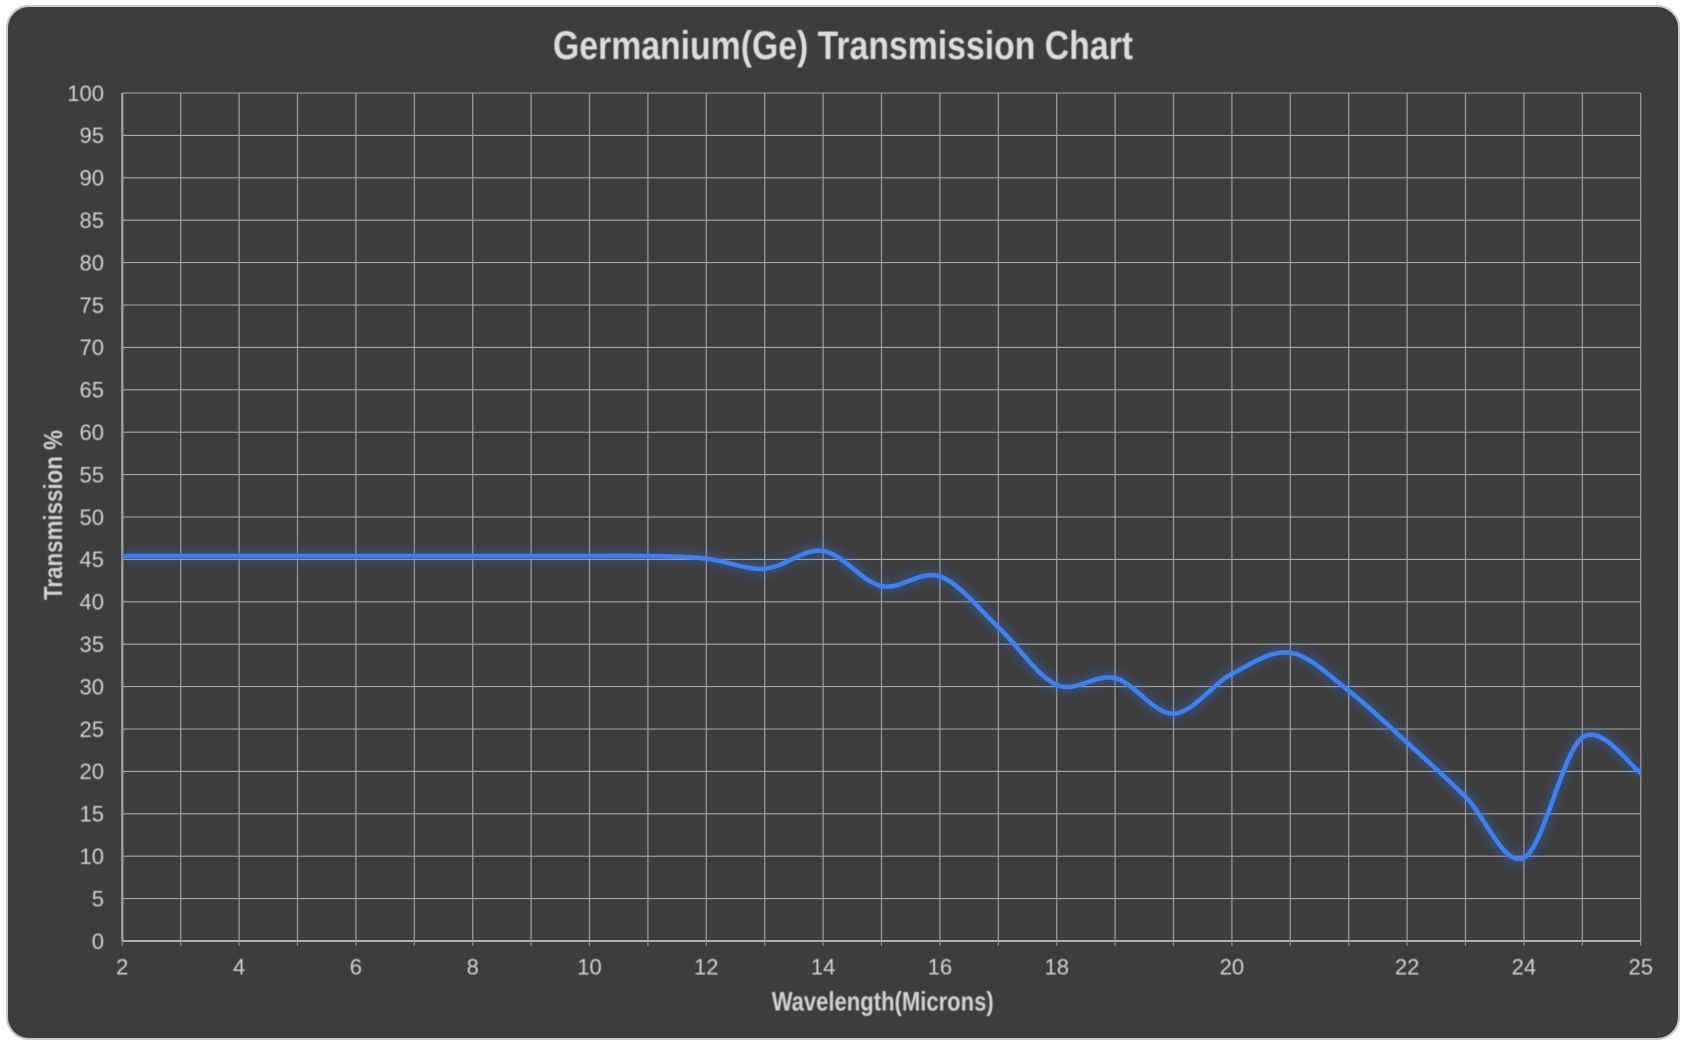 The image size is (1686, 1050). I want to click on svg-text: 75, so click(92, 305).